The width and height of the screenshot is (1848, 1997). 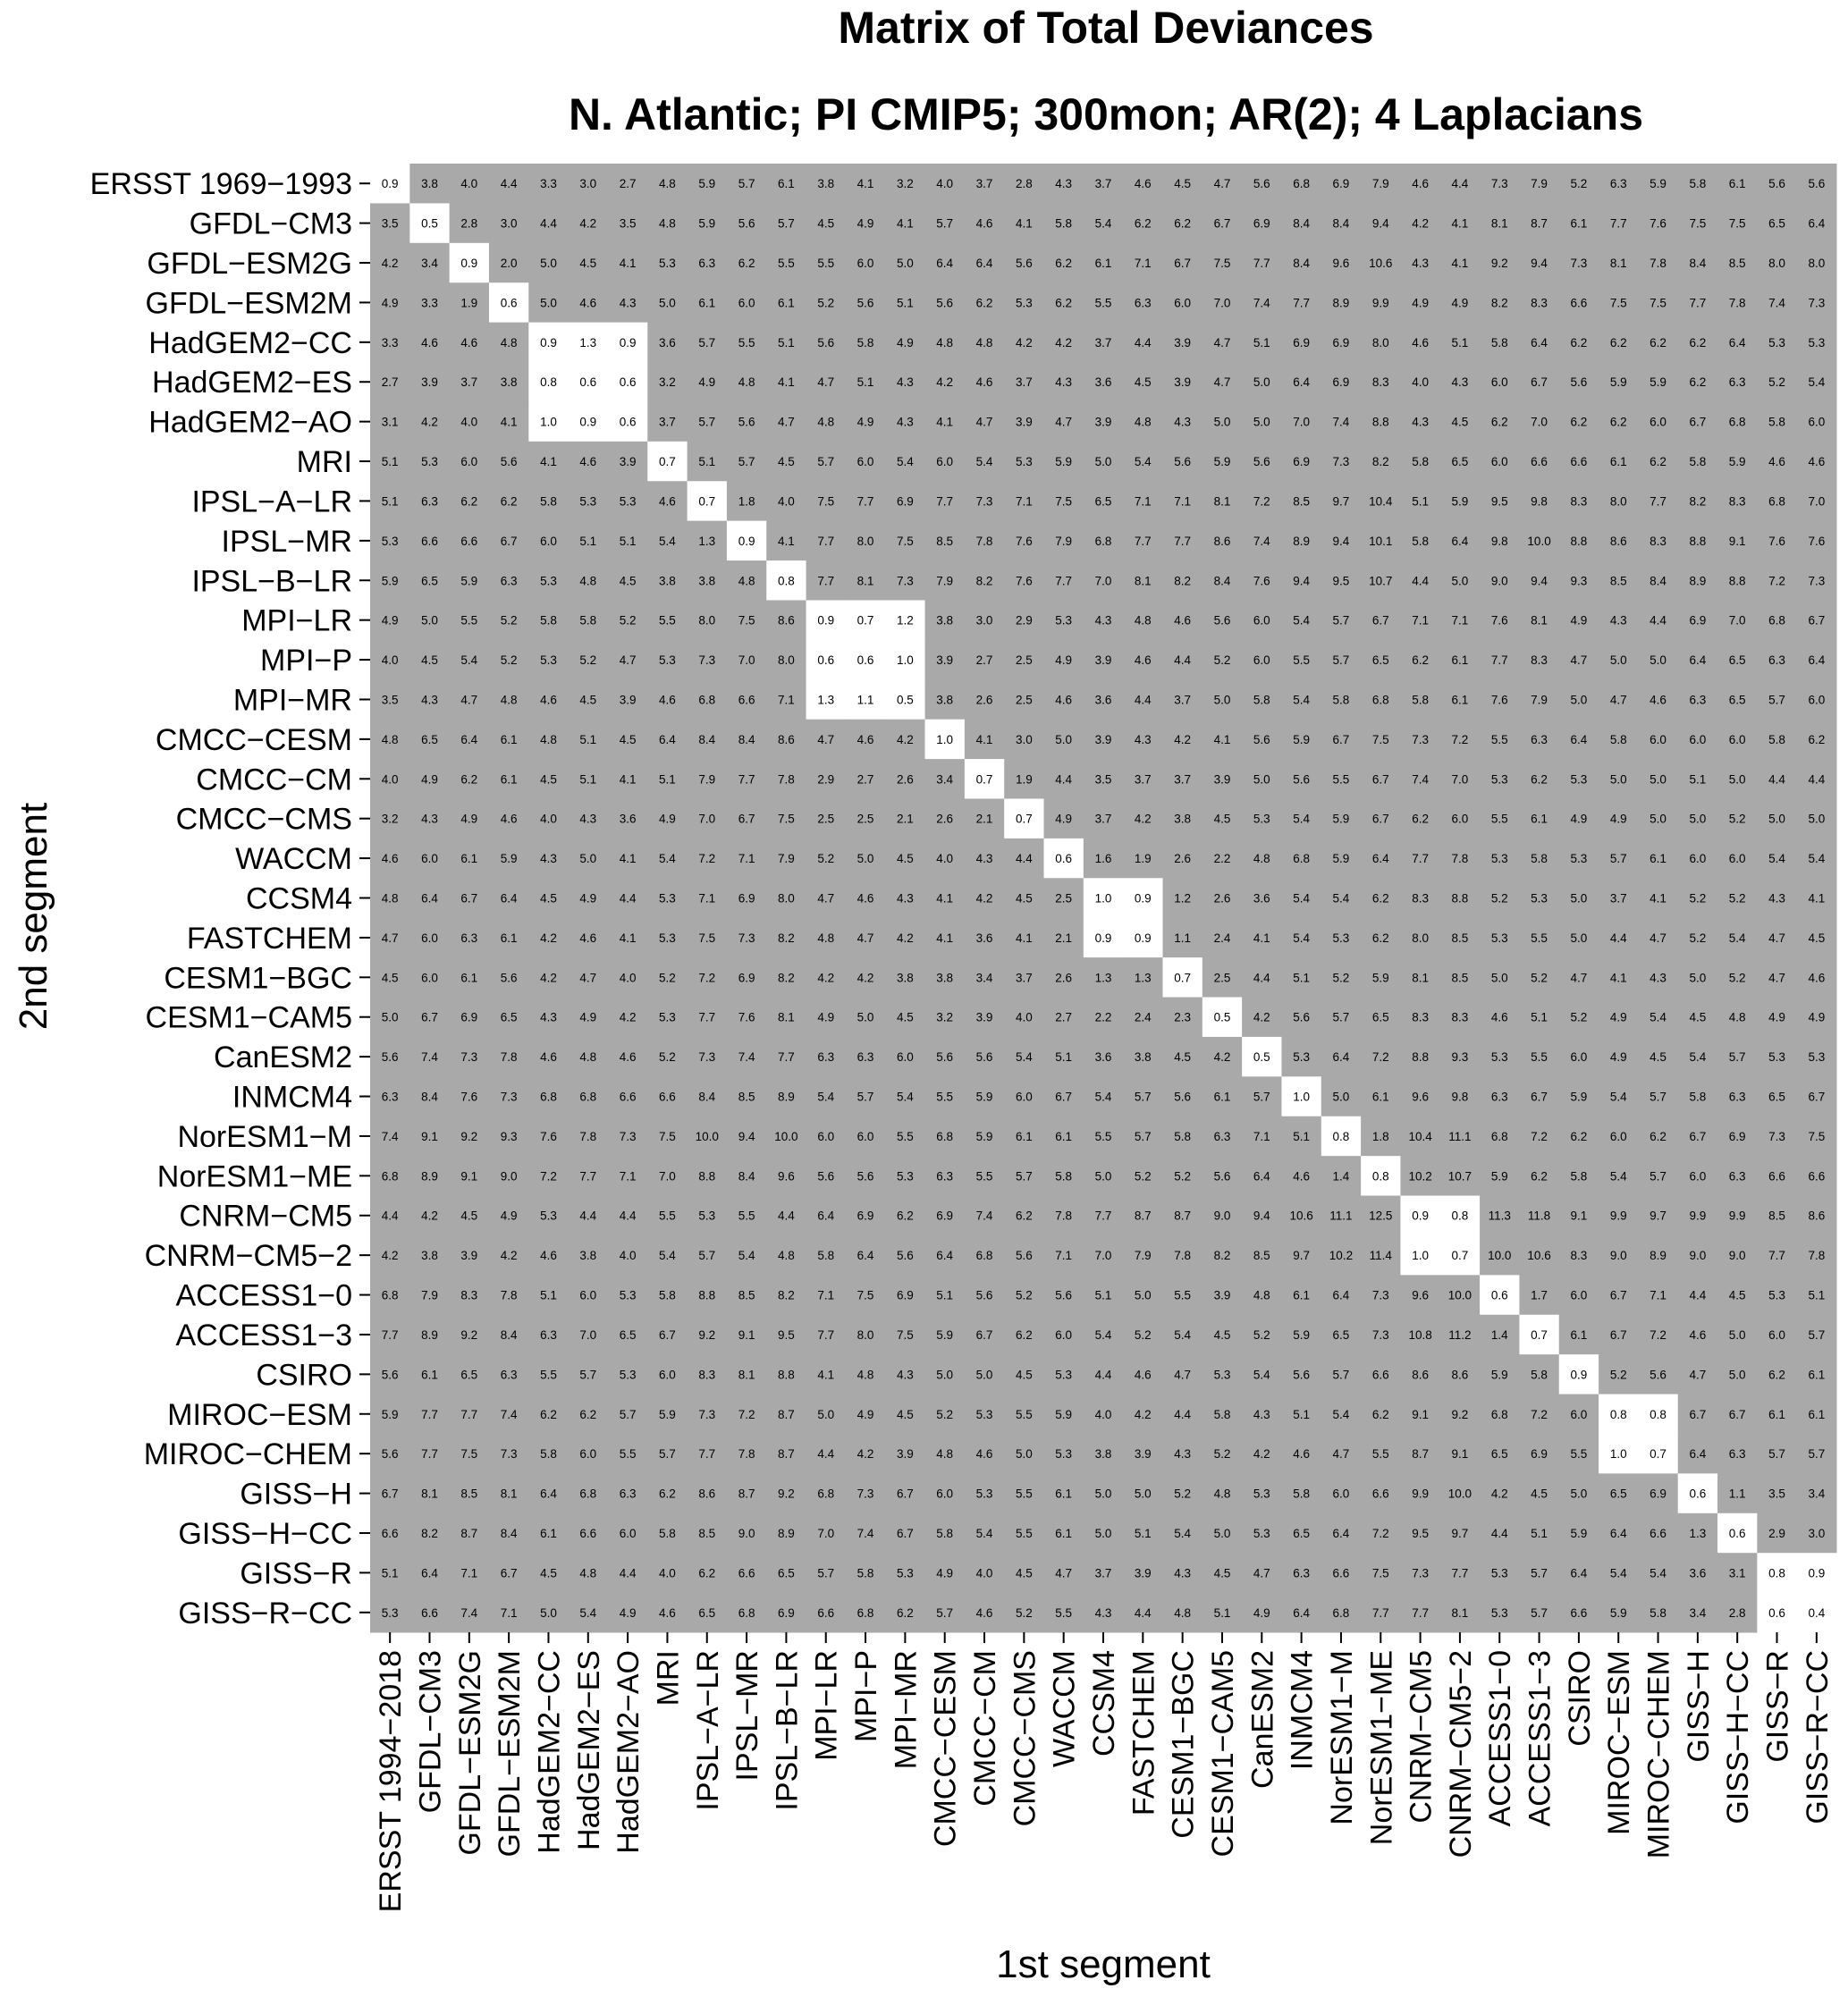 I want to click on cell-value-label: 5.9, so click(x=1579, y=1533).